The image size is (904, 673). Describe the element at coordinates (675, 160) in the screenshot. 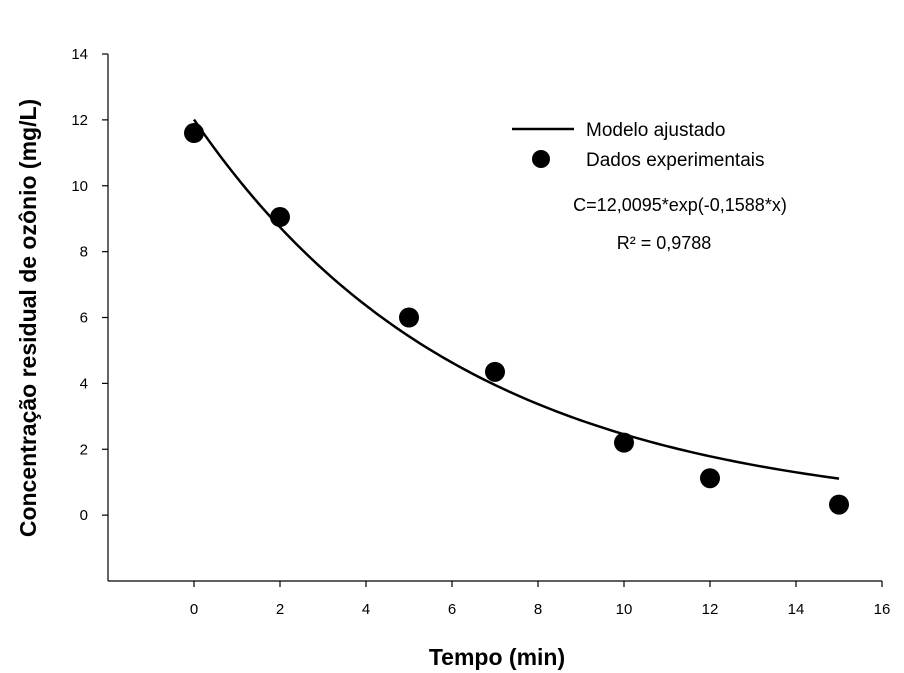

I see `legend-label-data: Dados experimentais` at that location.